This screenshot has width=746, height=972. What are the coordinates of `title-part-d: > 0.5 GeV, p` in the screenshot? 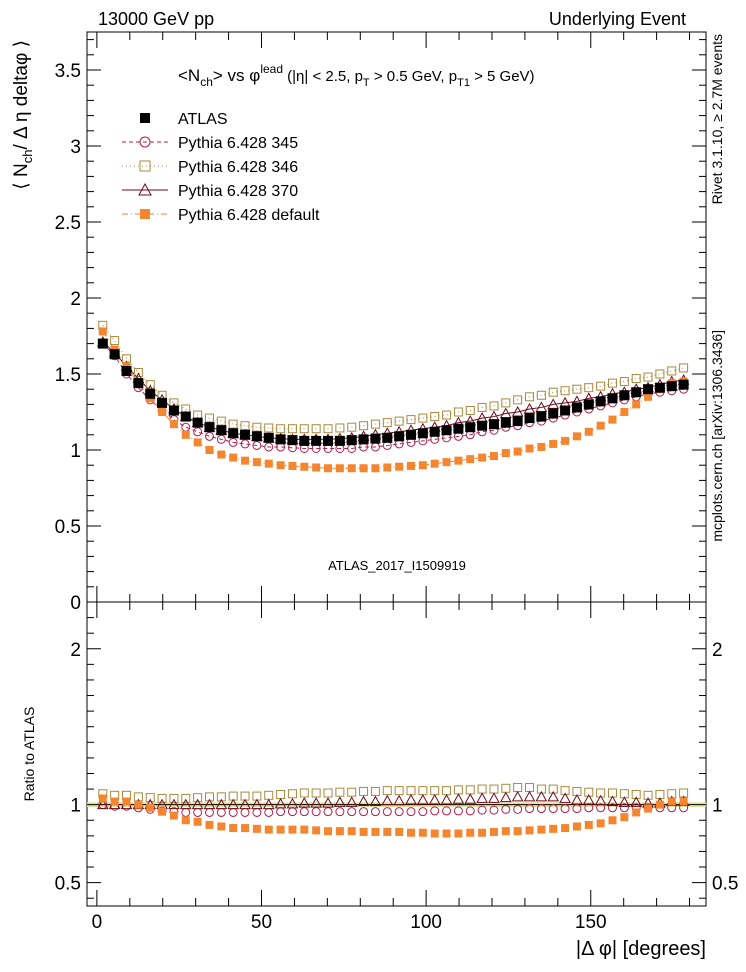 It's located at (413, 76).